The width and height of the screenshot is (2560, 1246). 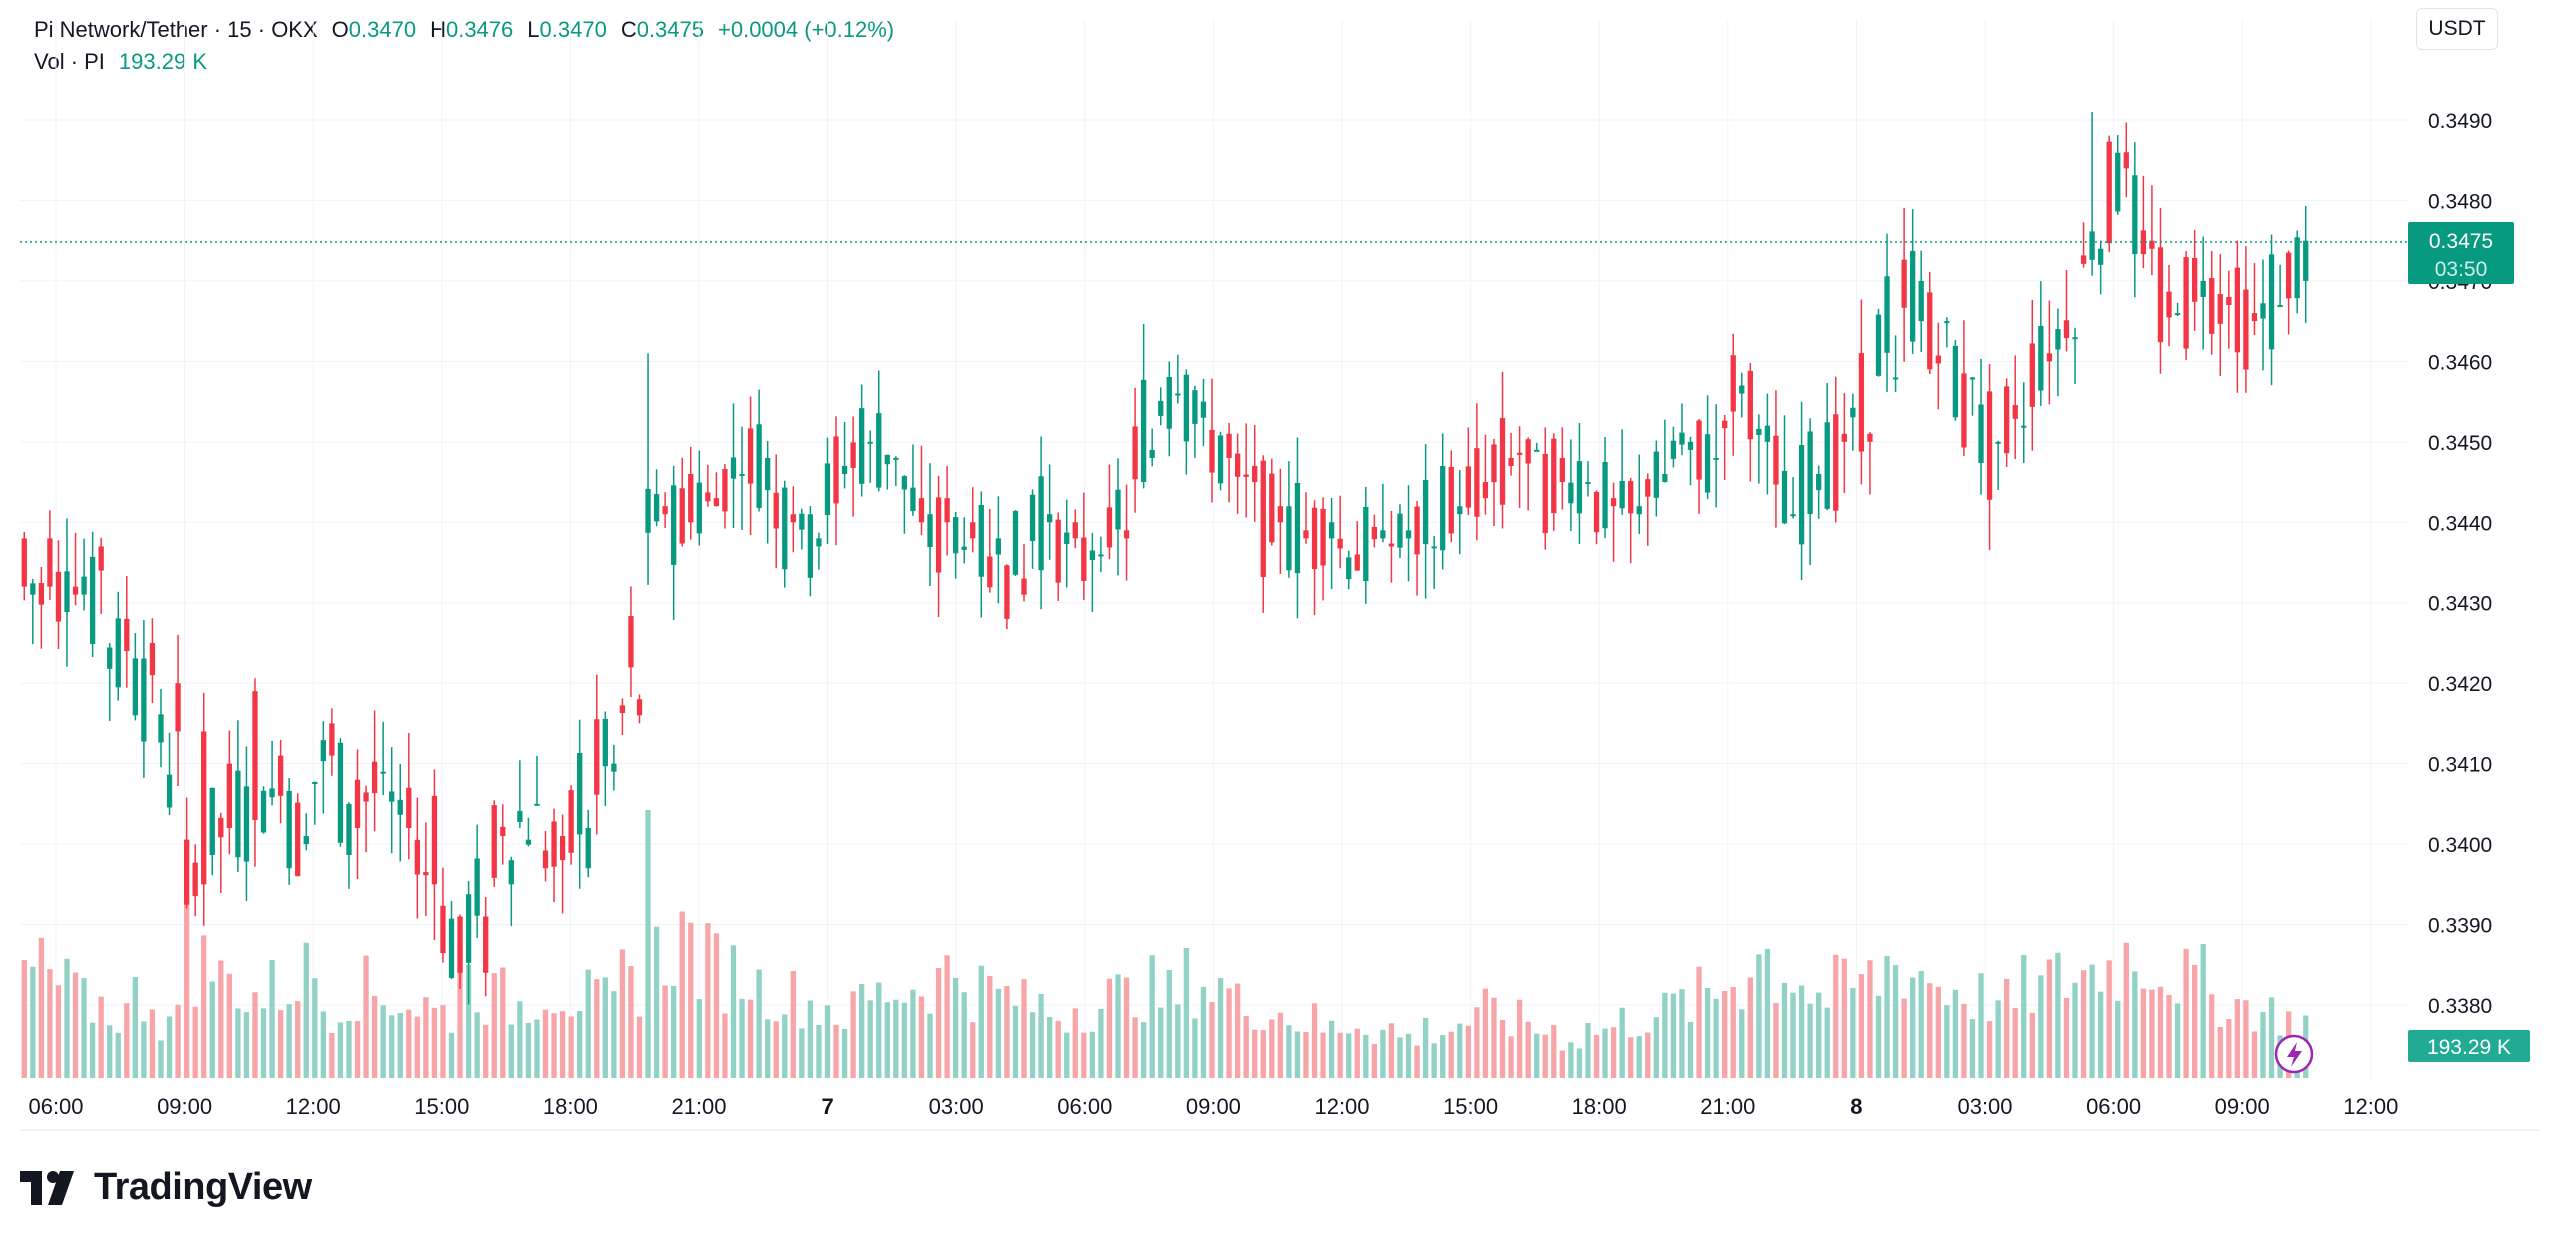 I want to click on currency-button: USDT, so click(x=2457, y=29).